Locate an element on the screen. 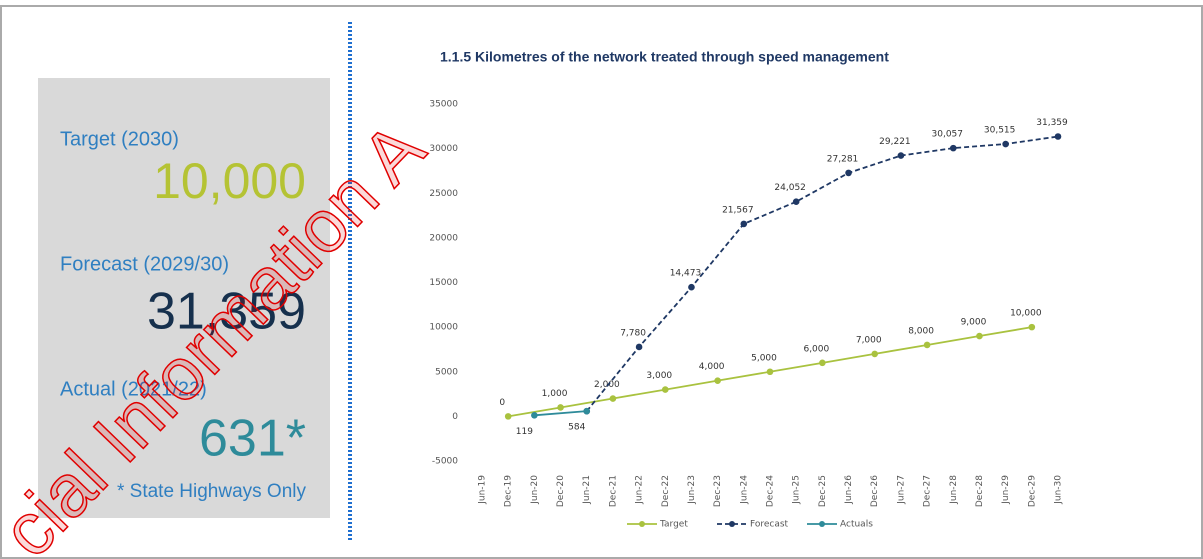 The image size is (1203, 559). y-tick-label: 15000 is located at coordinates (443, 283).